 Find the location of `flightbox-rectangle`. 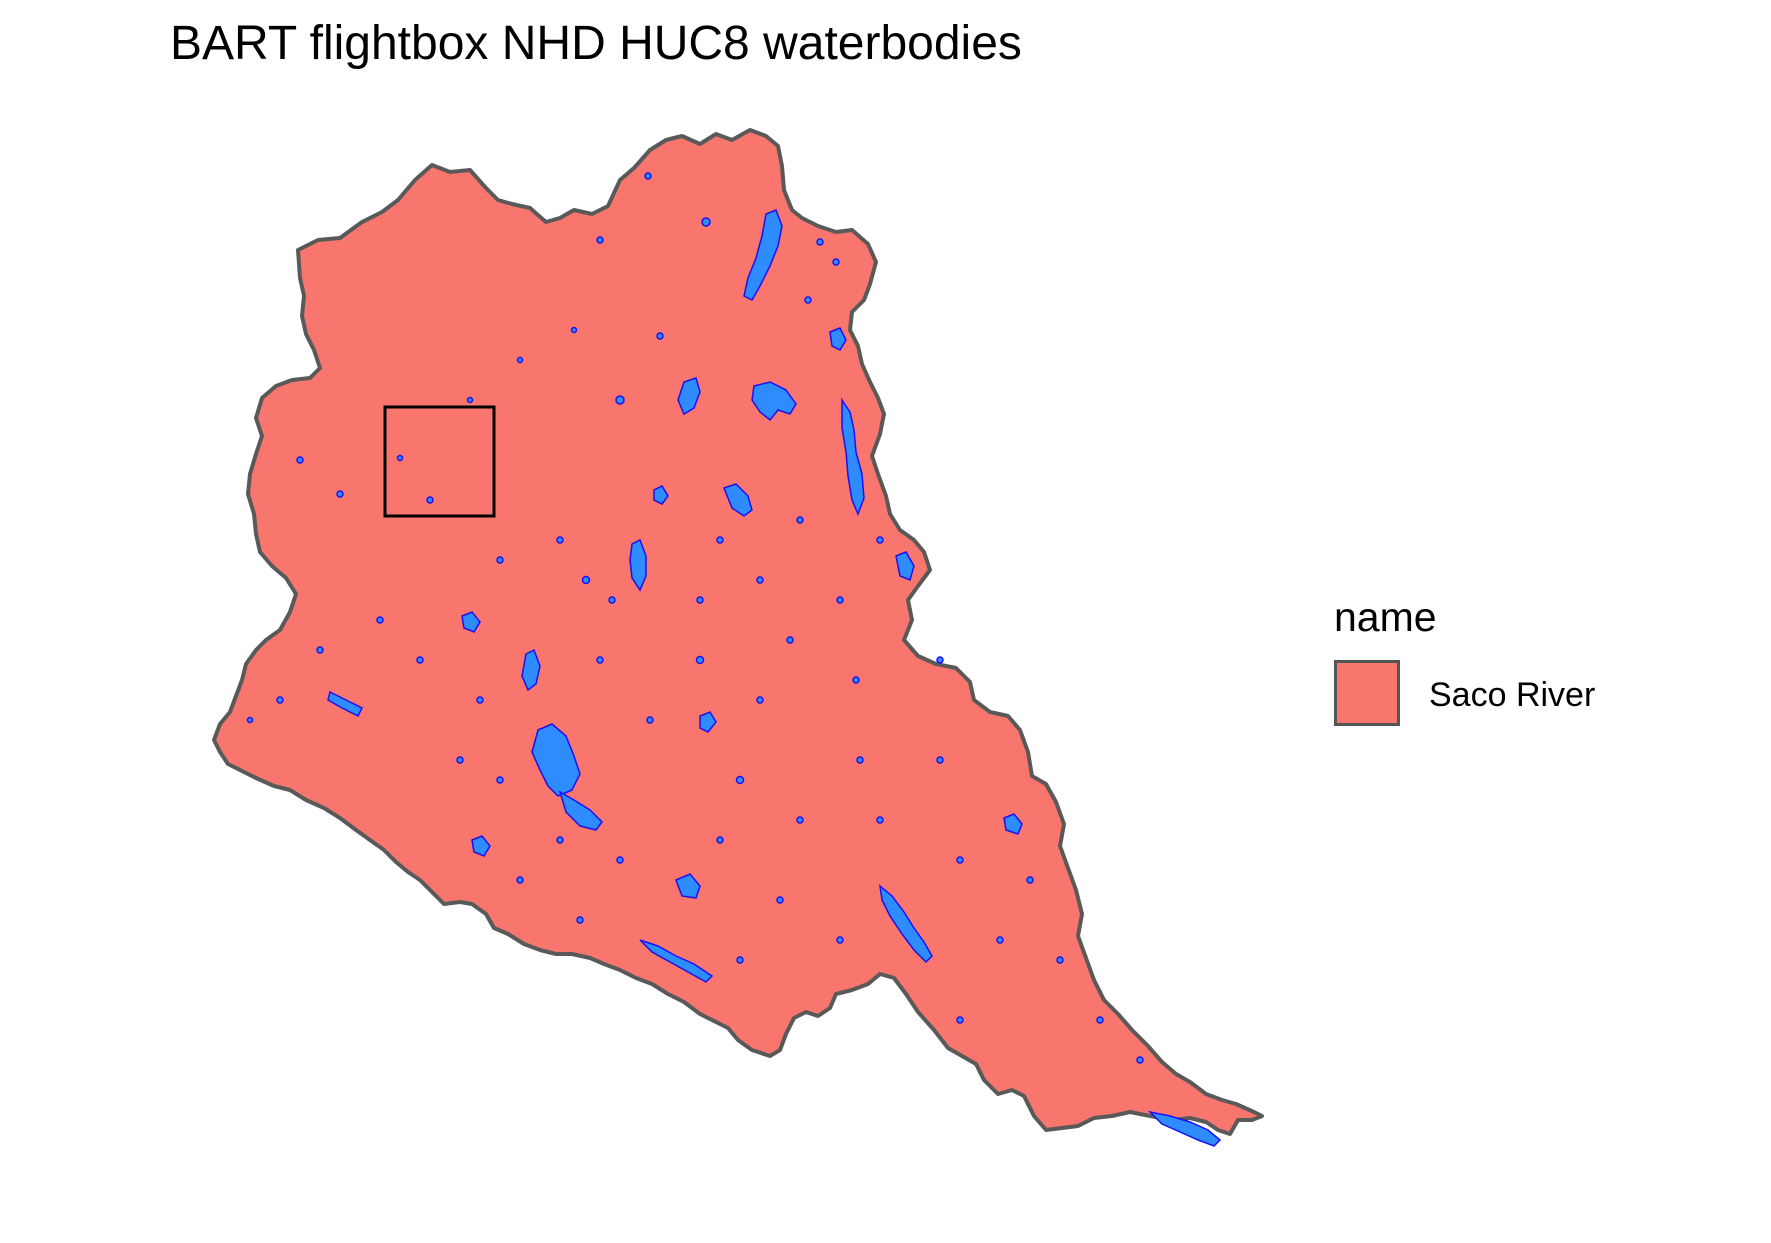

flightbox-rectangle is located at coordinates (439, 461).